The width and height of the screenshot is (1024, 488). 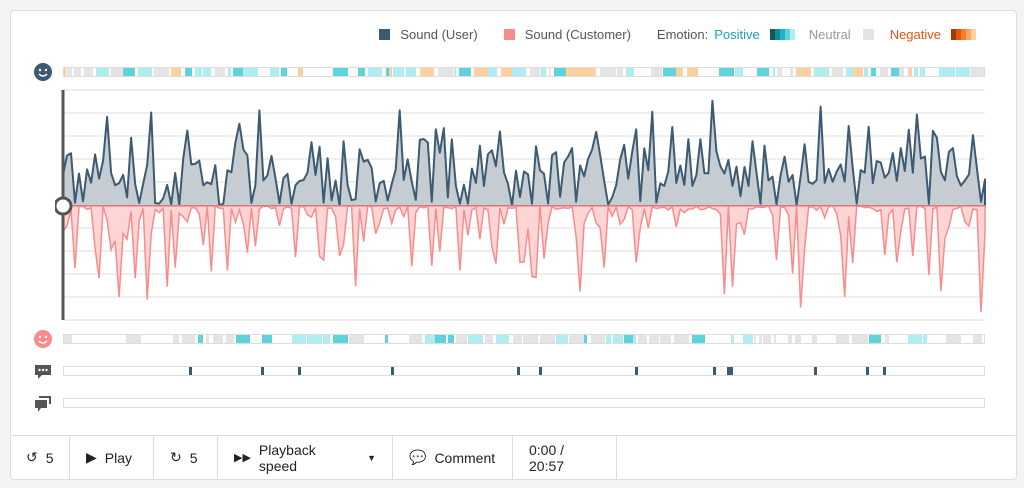 What do you see at coordinates (91, 457) in the screenshot?
I see `play-icon: ▶` at bounding box center [91, 457].